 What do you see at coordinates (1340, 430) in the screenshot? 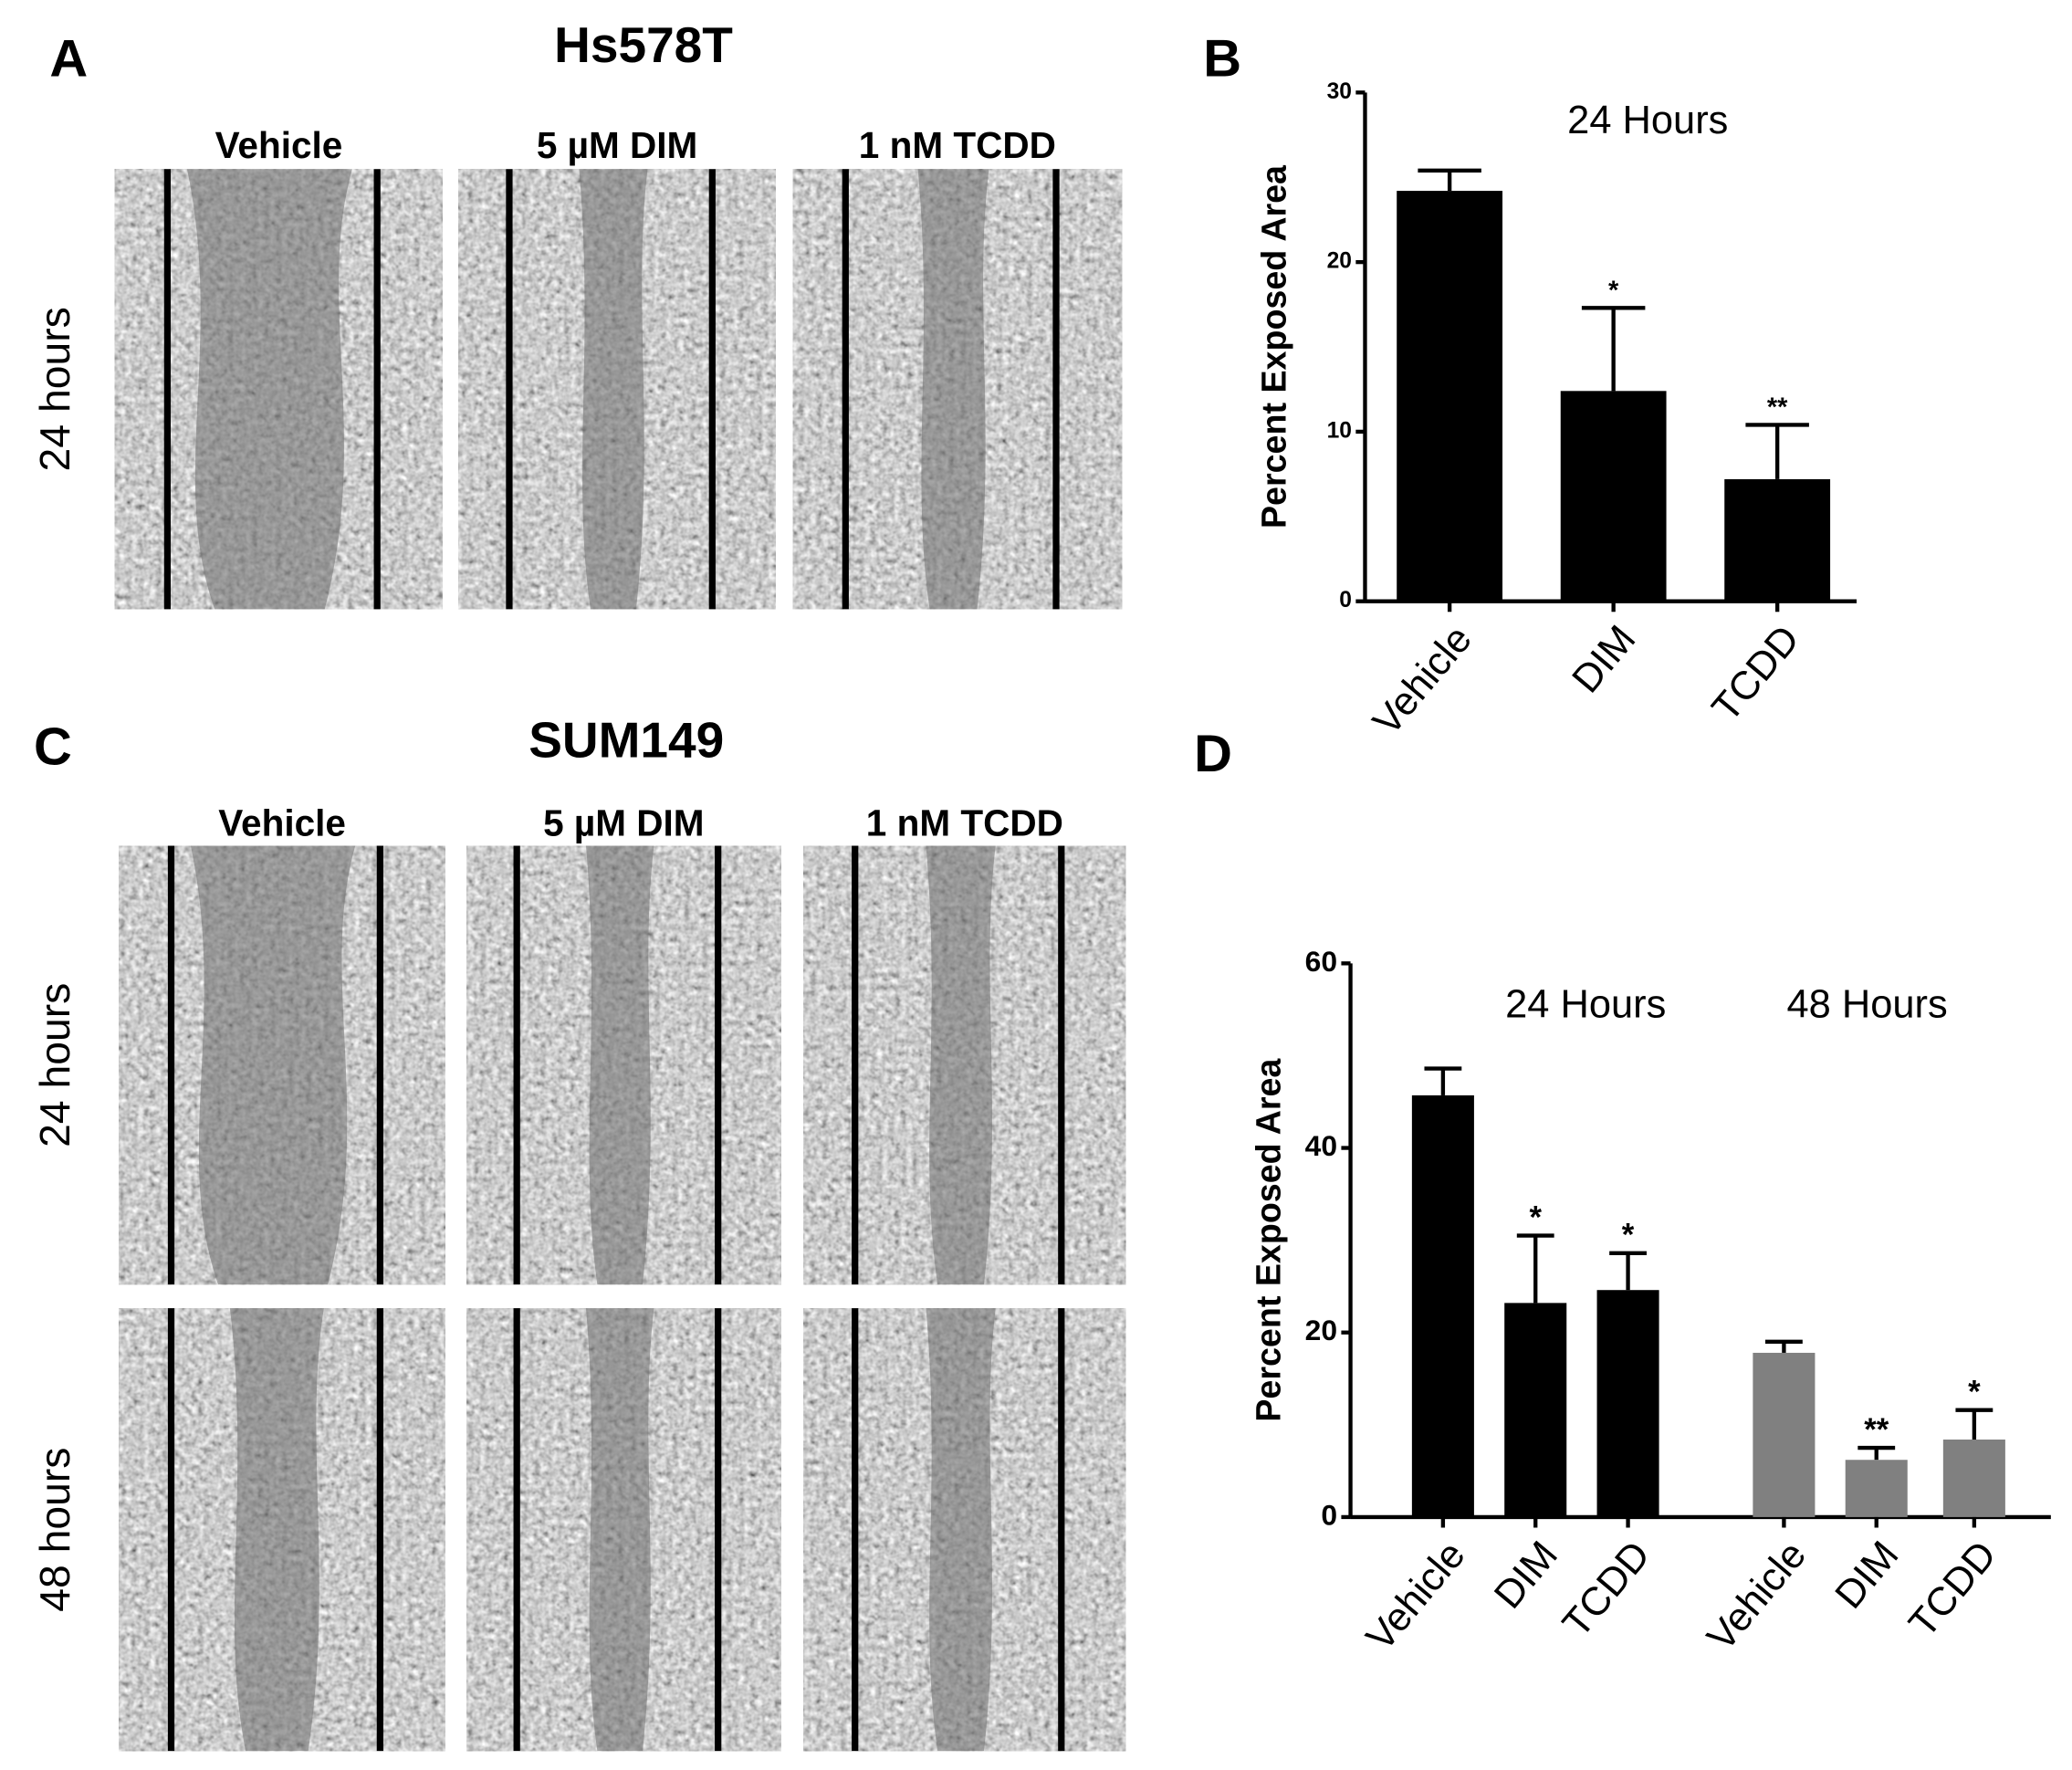
I see `y-tick-label: 10` at bounding box center [1340, 430].